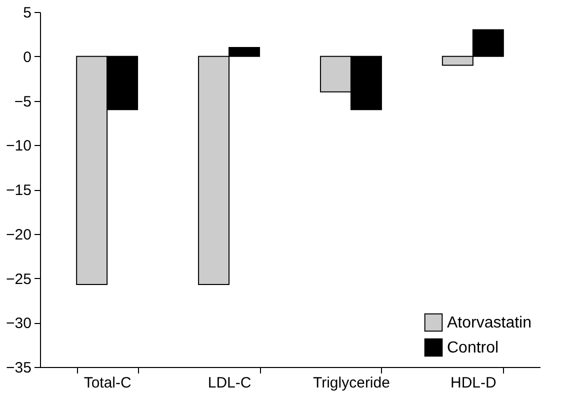  Describe the element at coordinates (19, 323) in the screenshot. I see `y-tick-label: −30` at that location.